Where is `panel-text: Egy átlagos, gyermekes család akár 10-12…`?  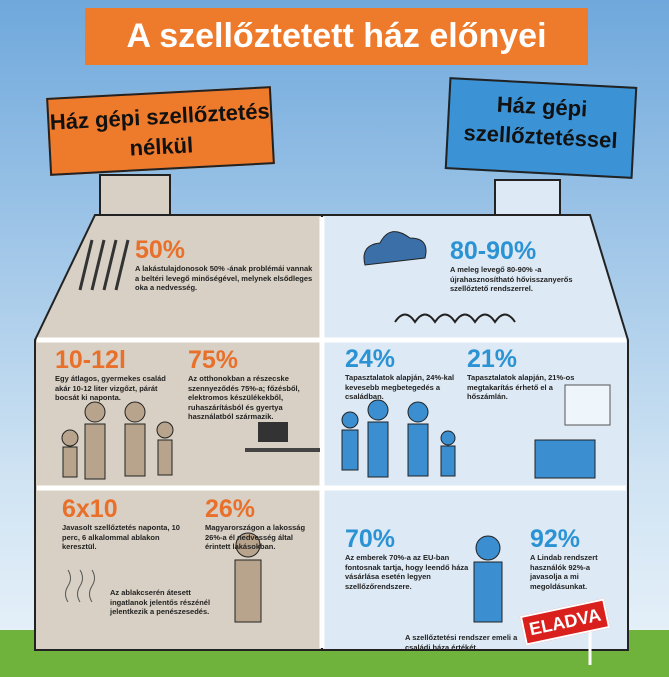
panel-text: Egy átlagos, gyermekes család akár 10-12… is located at coordinates (110, 388).